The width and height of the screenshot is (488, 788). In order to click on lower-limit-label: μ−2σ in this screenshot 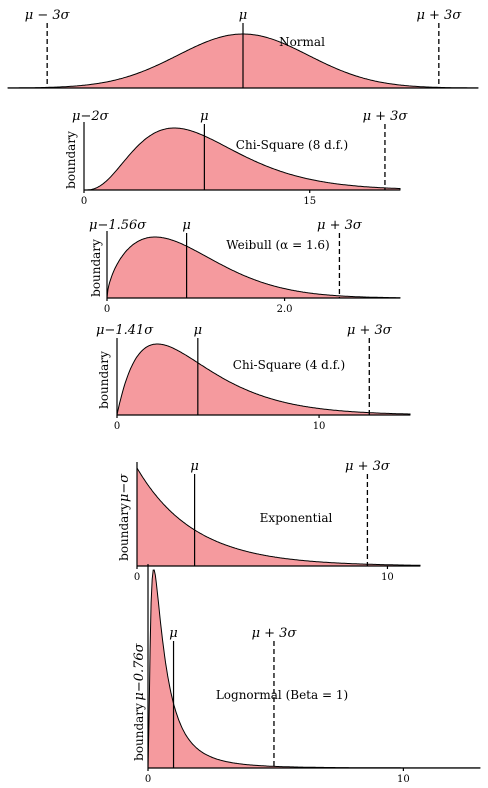, I will do `click(91, 116)`.